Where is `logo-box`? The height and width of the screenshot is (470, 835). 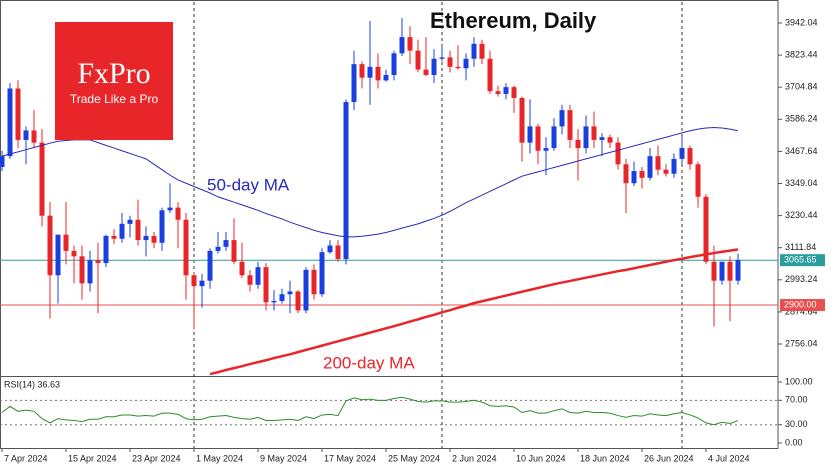
logo-box is located at coordinates (114, 81).